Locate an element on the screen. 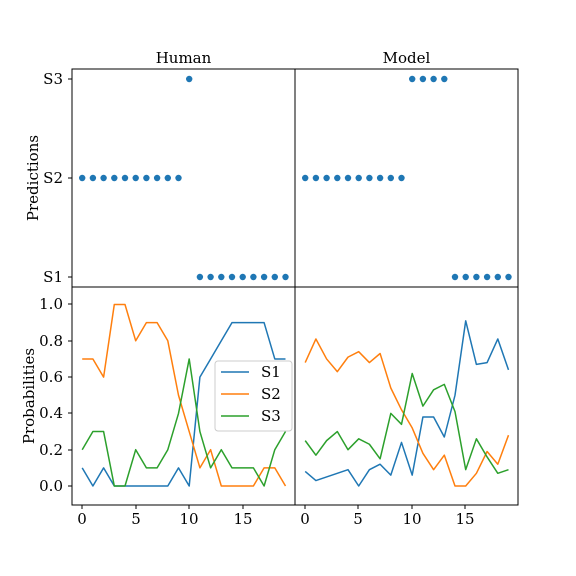 This screenshot has height=576, width=576. ylabel-probabilities: Probabilities is located at coordinates (29, 396).